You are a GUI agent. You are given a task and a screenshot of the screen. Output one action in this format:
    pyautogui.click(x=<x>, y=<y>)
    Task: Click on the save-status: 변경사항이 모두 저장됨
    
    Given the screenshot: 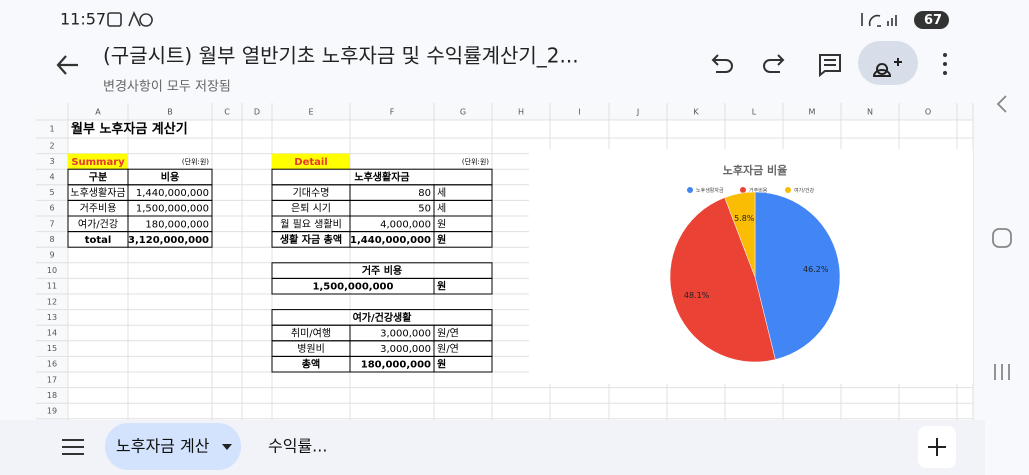 What is the action you would take?
    pyautogui.click(x=167, y=87)
    